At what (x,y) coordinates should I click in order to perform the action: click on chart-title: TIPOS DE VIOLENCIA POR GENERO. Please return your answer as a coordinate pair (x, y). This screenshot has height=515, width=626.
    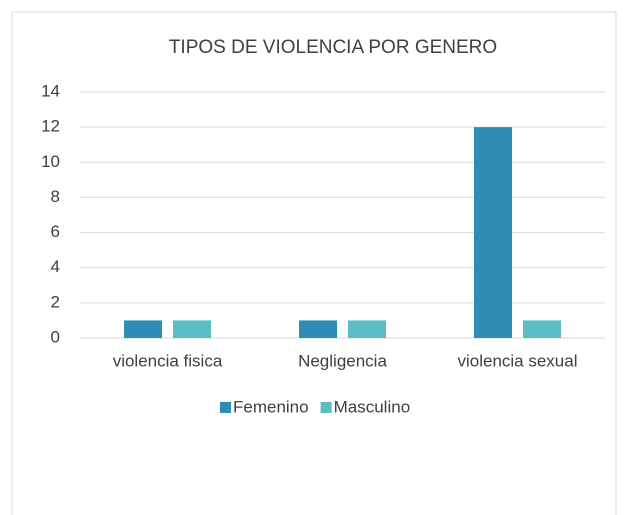
    Looking at the image, I should click on (333, 47).